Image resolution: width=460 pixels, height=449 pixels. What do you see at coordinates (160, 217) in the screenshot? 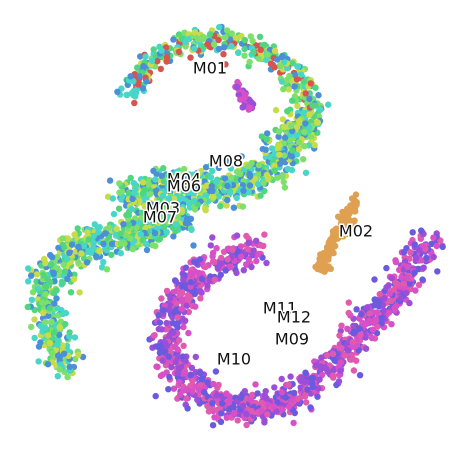
I see `cluster-label-m07: M07` at bounding box center [160, 217].